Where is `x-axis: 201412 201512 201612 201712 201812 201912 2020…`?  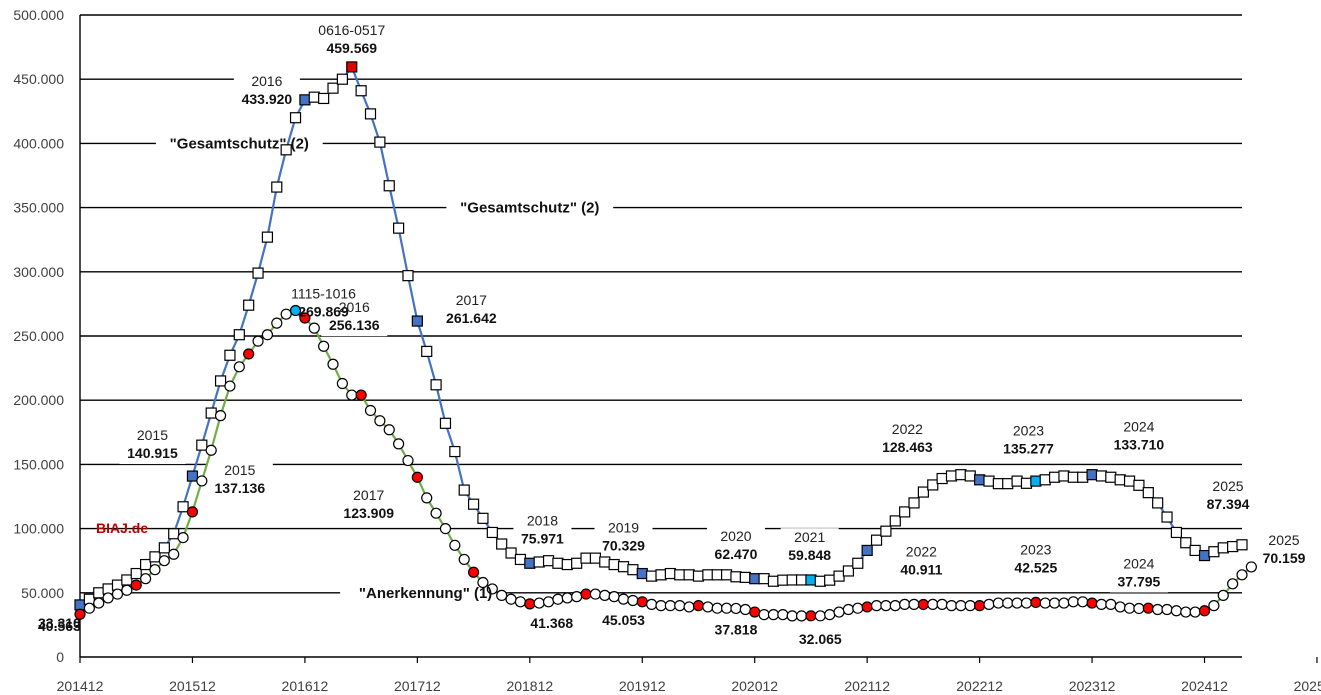 x-axis: 201412 201512 201612 201712 201812 201912 2020… is located at coordinates (689, 675).